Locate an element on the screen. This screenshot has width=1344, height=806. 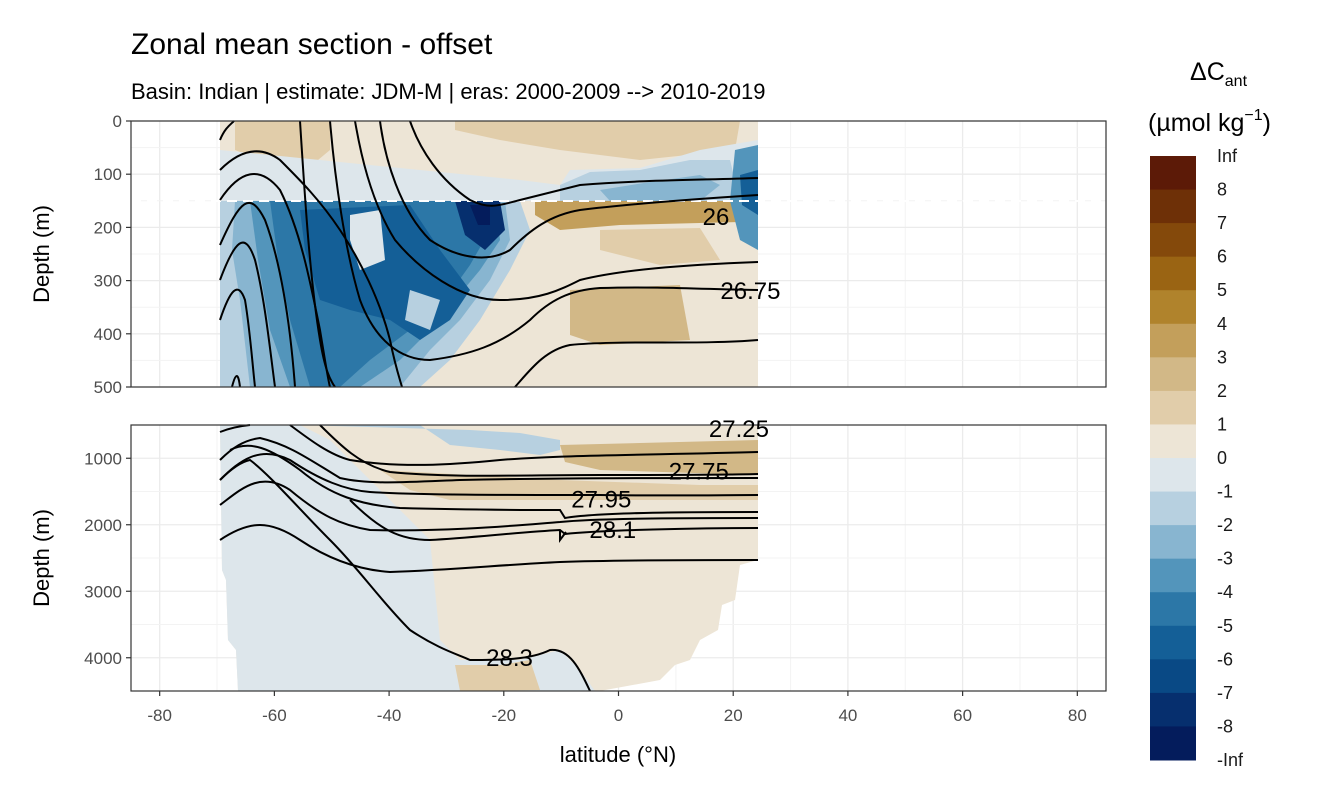
isopycnal-label: 27.25 is located at coordinates (739, 429).